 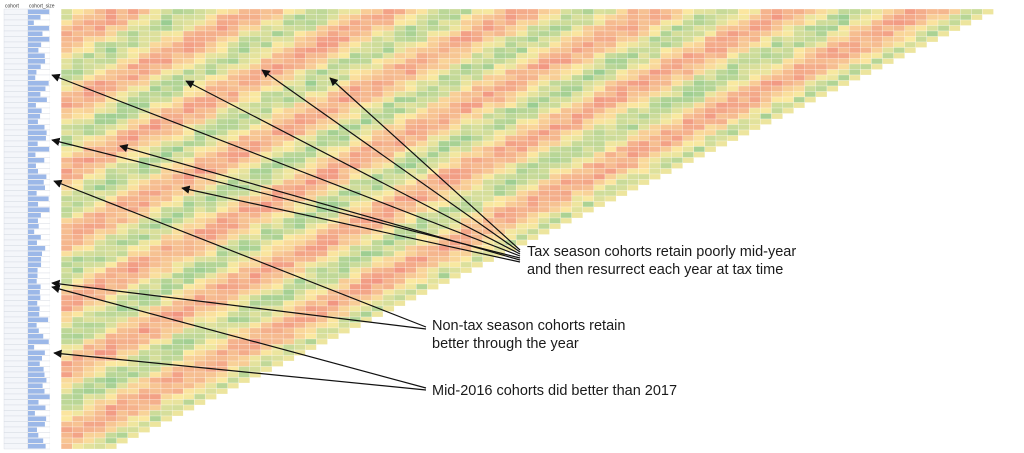 What do you see at coordinates (34, 297) in the screenshot?
I see `cohort-size-bar` at bounding box center [34, 297].